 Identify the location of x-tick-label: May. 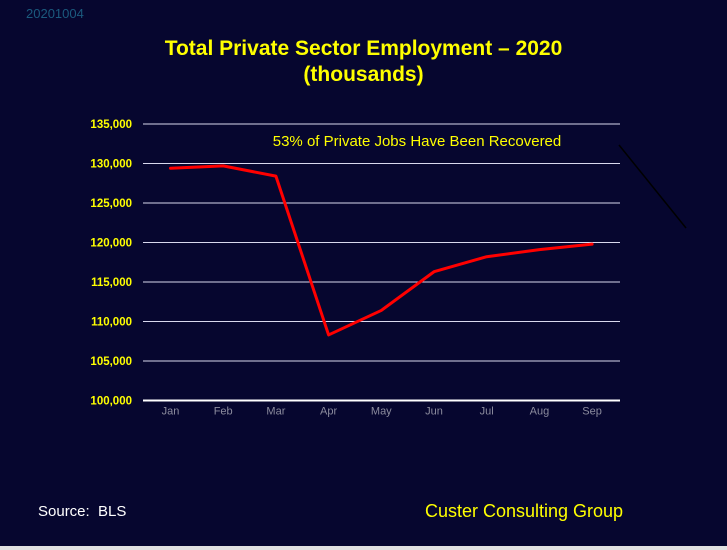
(381, 412).